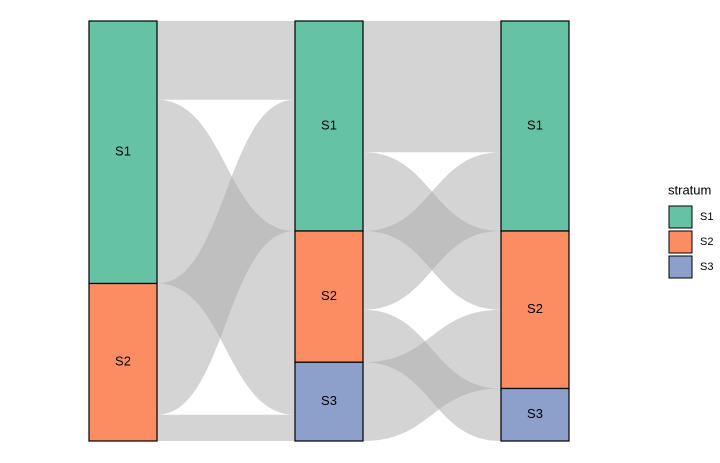  What do you see at coordinates (706, 242) in the screenshot?
I see `legend-label: S2` at bounding box center [706, 242].